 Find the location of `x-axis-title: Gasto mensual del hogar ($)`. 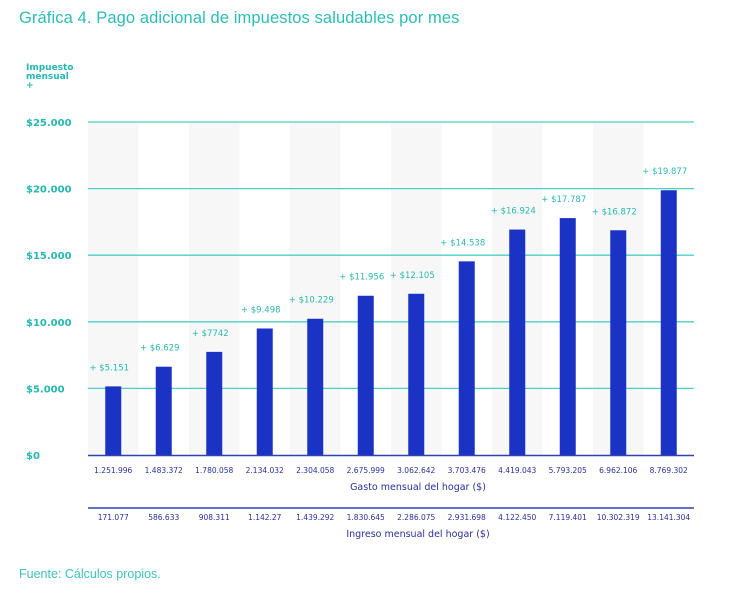

x-axis-title: Gasto mensual del hogar ($) is located at coordinates (418, 487).